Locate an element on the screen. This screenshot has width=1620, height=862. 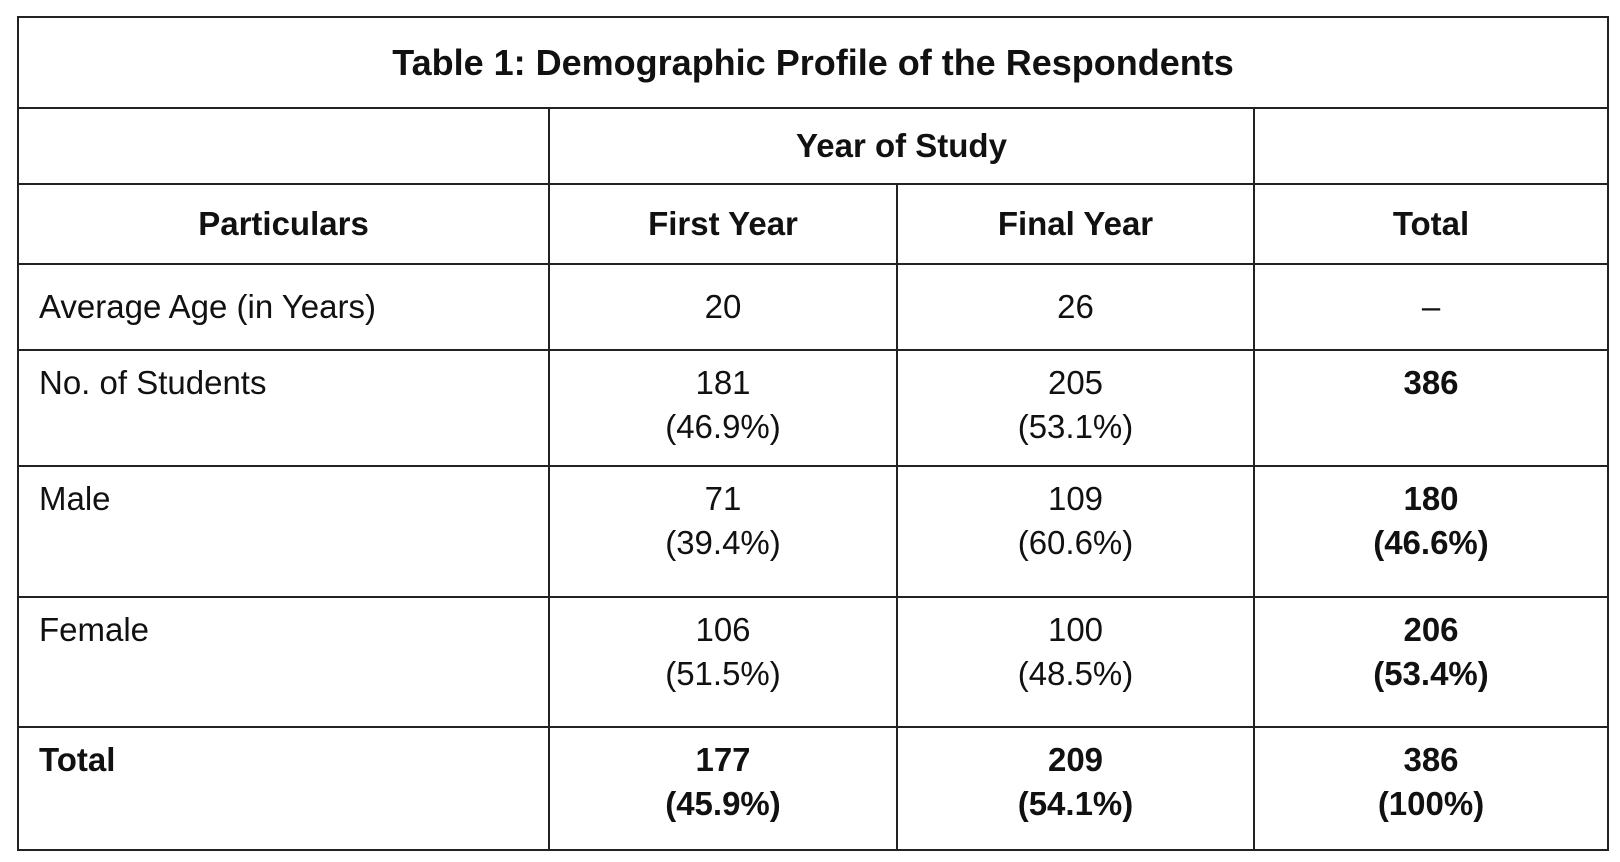
percent: (60.6%) is located at coordinates (1075, 542).